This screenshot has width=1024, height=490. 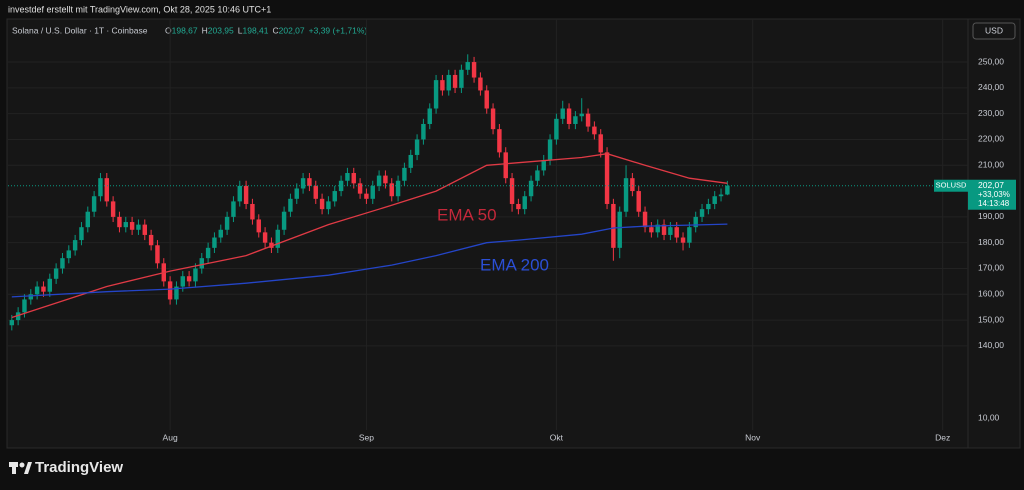 What do you see at coordinates (951, 185) in the screenshot?
I see `symbol-badge-label: SOLUSD` at bounding box center [951, 185].